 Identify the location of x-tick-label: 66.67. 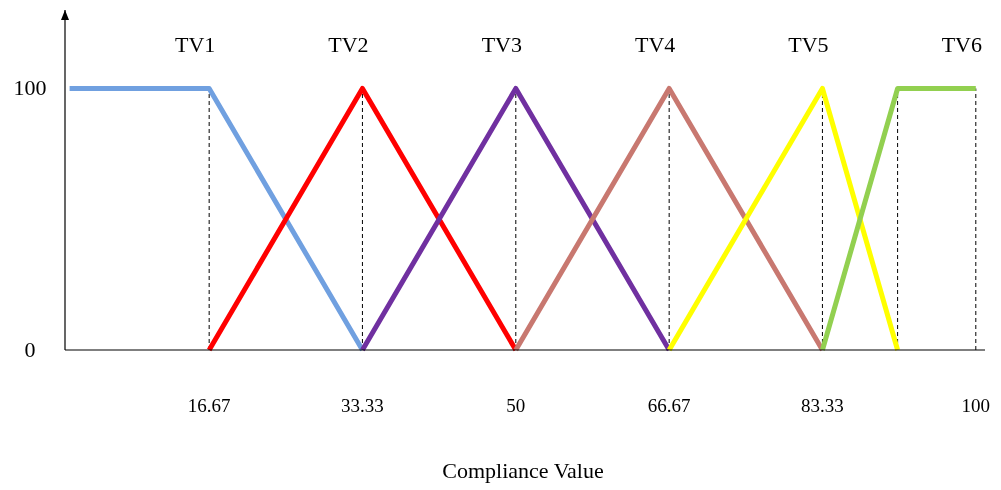
(669, 405).